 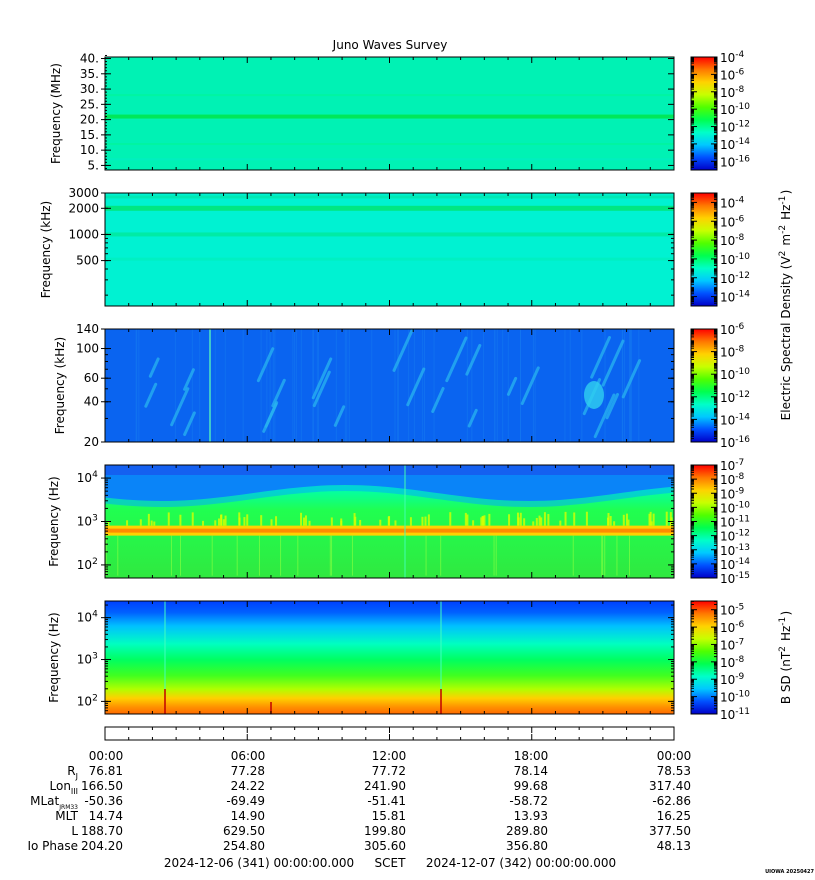 What do you see at coordinates (389, 756) in the screenshot?
I see `time-tick-label: 12:00` at bounding box center [389, 756].